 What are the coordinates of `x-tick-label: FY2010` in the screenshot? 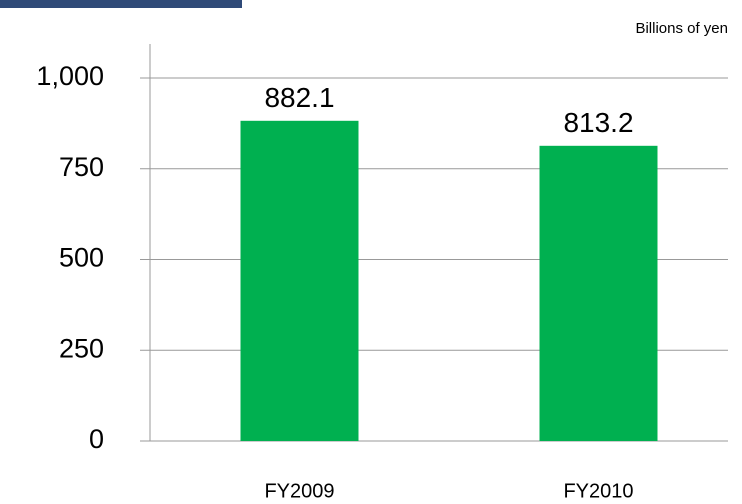 It's located at (598, 491).